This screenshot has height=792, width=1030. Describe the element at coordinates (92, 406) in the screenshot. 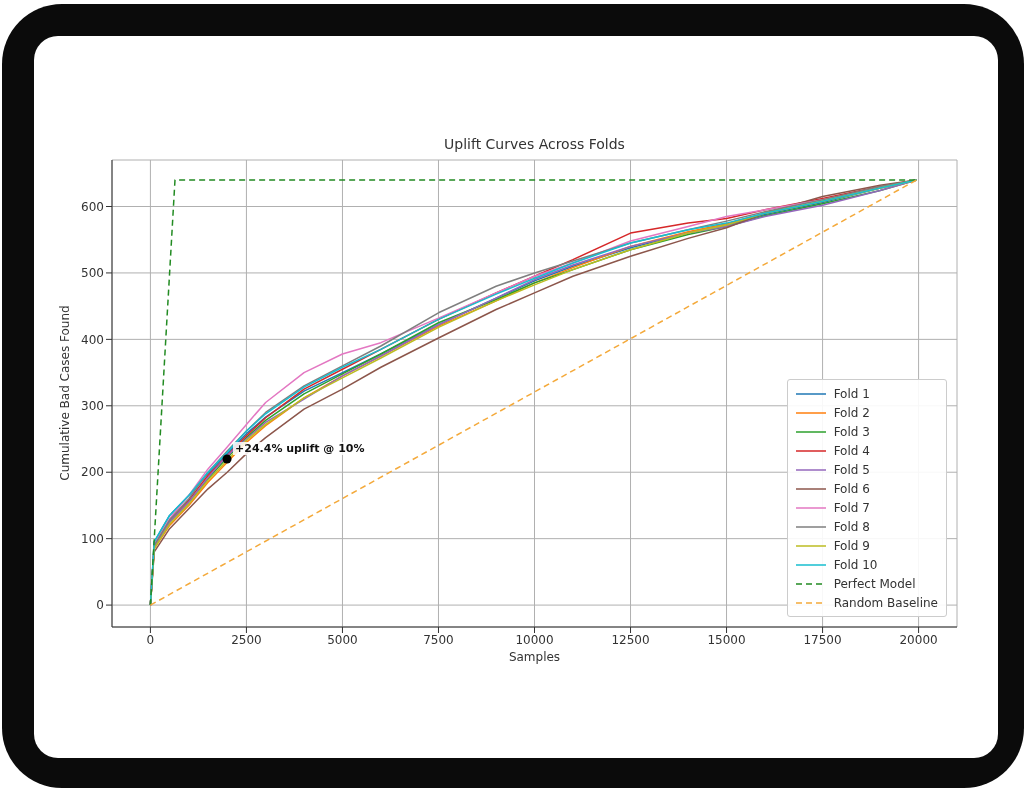

I see `y-tick-label: 300` at that location.